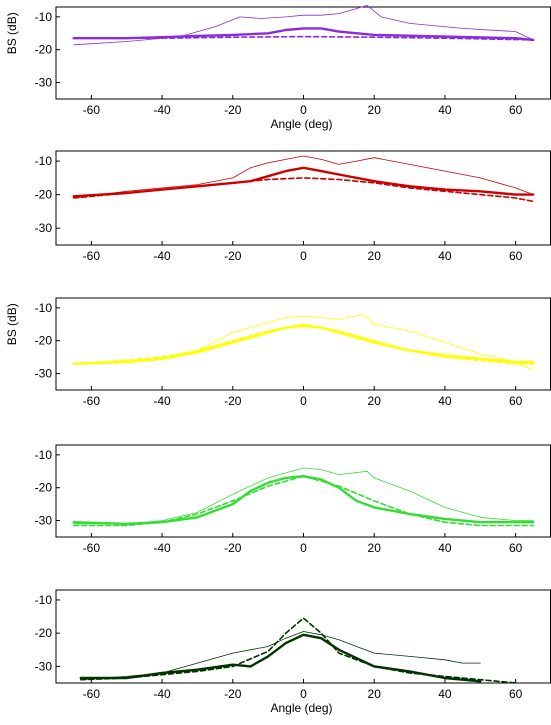 The image size is (551, 725). I want to click on chart-panel-4: -10 -20 -30 -60 -40 -20 0 20 40 60, so click(293, 499).